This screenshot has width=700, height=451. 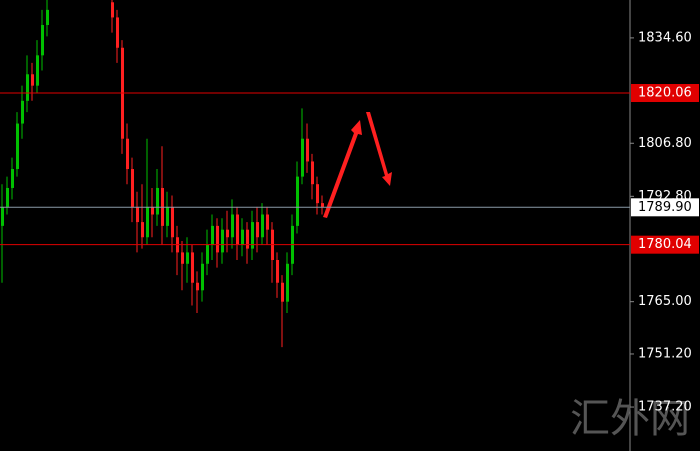 What do you see at coordinates (665, 407) in the screenshot?
I see `y-tick-label: 1737.20` at bounding box center [665, 407].